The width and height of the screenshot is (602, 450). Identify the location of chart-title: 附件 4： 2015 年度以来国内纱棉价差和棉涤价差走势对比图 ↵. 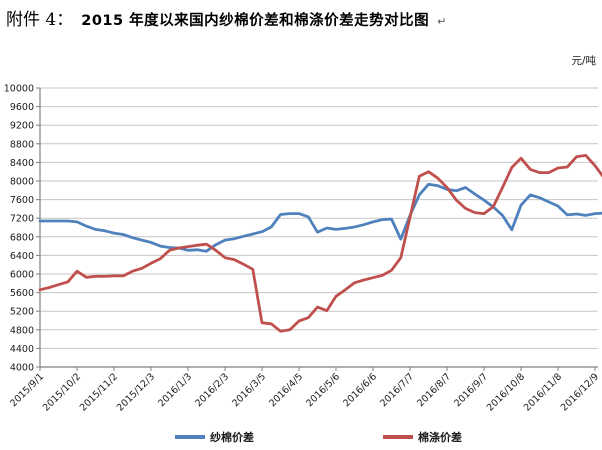
(301, 15).